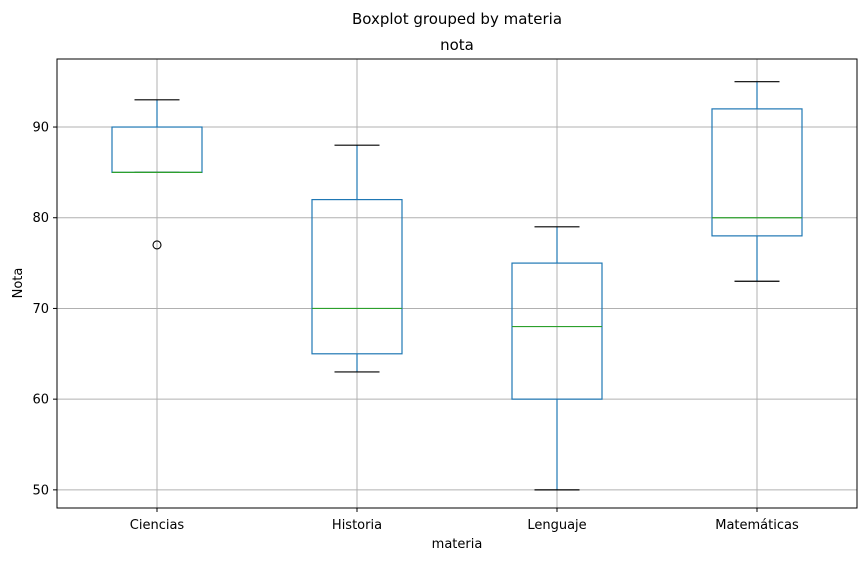 The width and height of the screenshot is (867, 561). What do you see at coordinates (40, 490) in the screenshot?
I see `y-tick-label: 50` at bounding box center [40, 490].